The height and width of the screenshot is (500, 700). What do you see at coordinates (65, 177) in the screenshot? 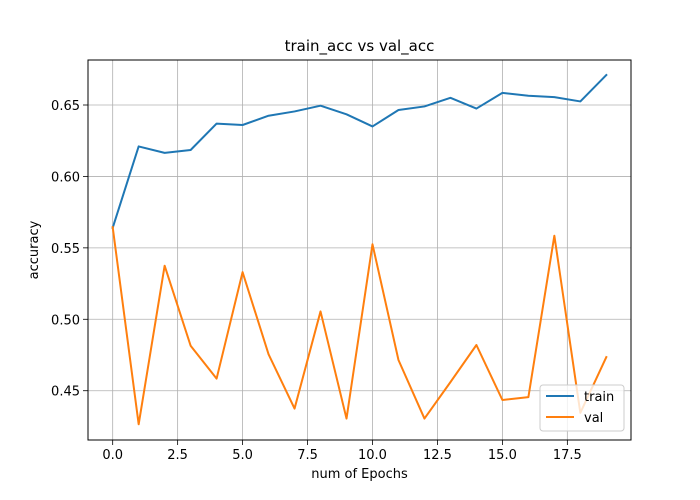
I see `y-tick-label: 0.60` at bounding box center [65, 177].